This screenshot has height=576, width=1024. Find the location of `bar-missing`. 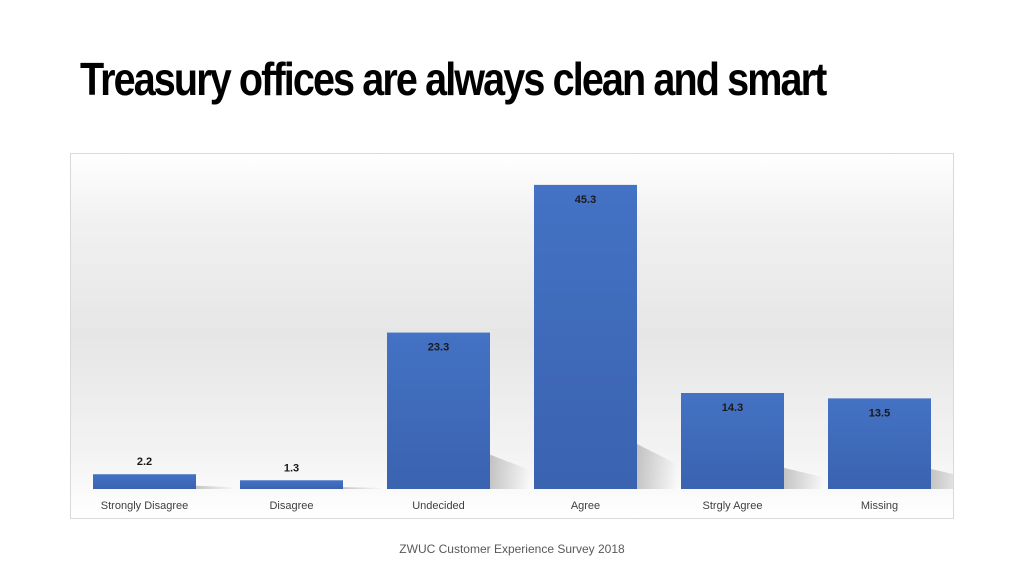

bar-missing is located at coordinates (879, 443).